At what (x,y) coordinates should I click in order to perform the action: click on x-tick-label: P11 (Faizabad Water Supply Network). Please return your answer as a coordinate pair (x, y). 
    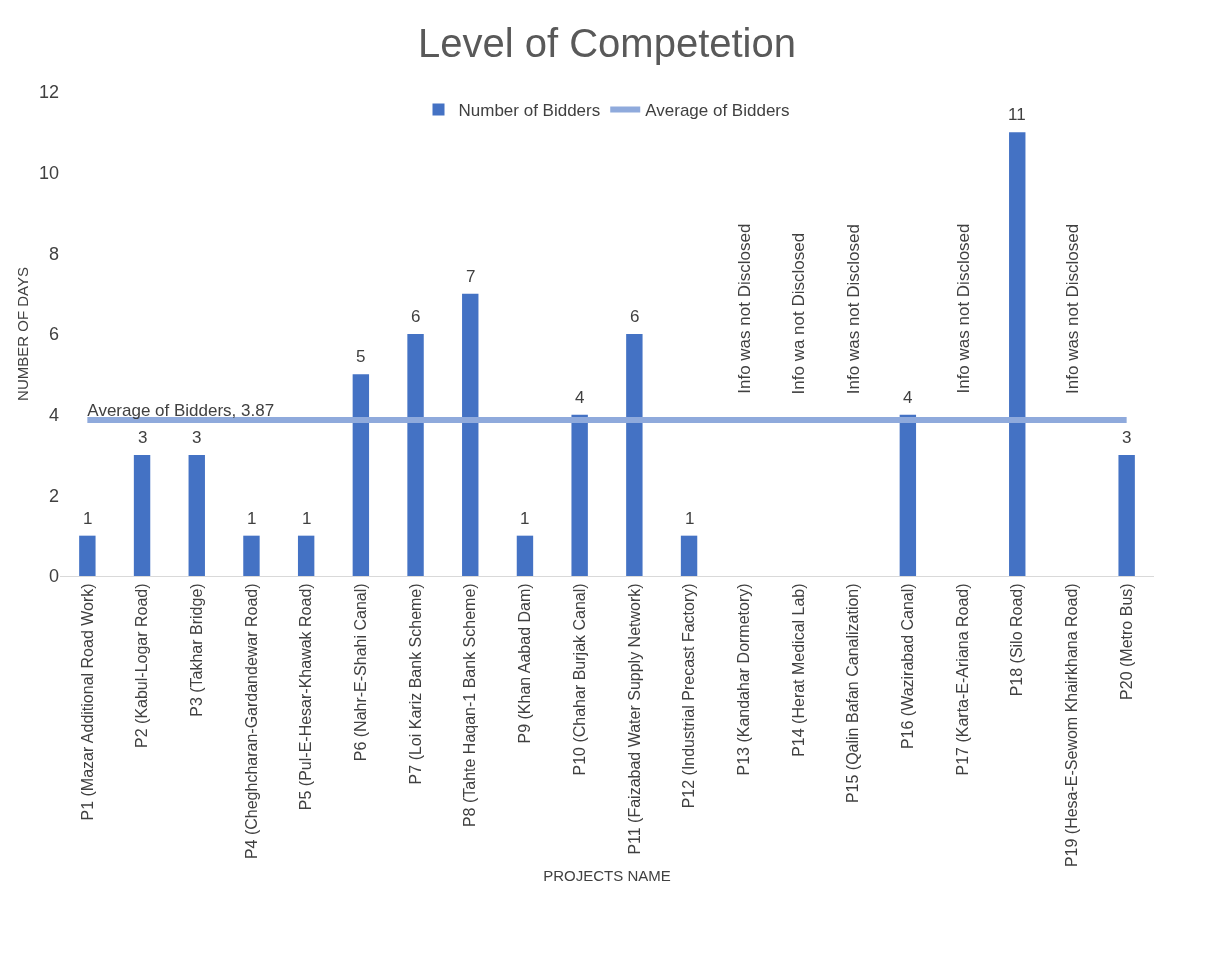
    Looking at the image, I should click on (634, 719).